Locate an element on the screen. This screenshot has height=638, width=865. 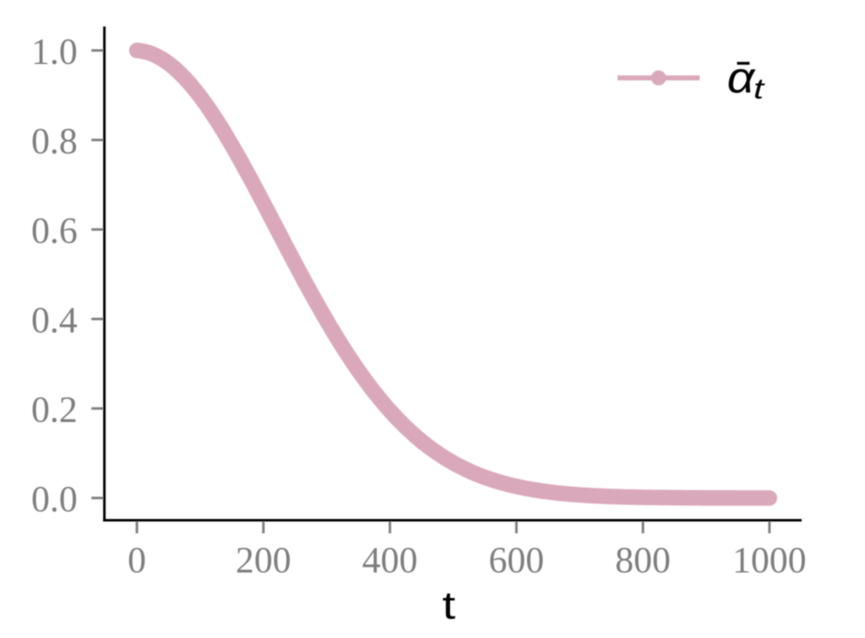
svg-text: α is located at coordinates (741, 77).